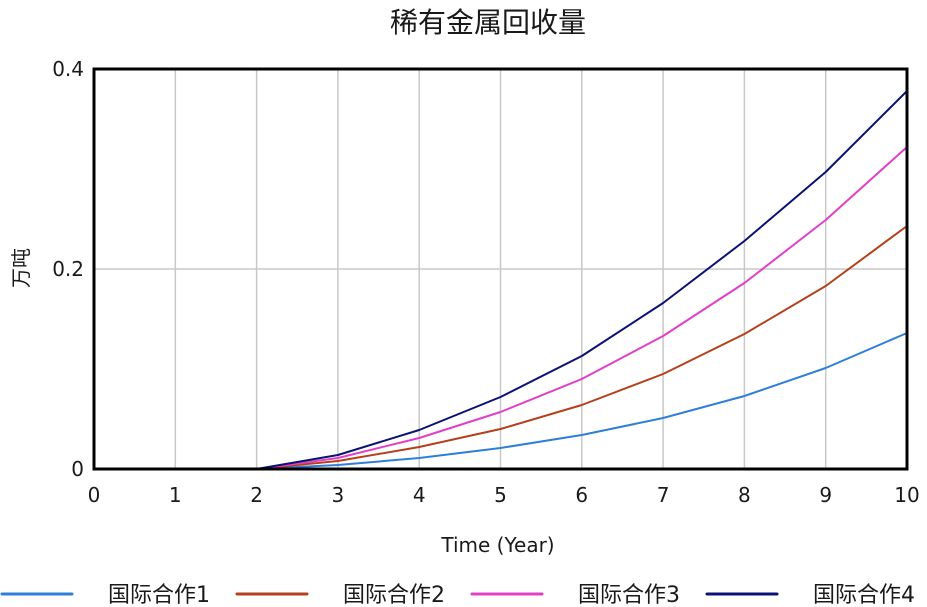 This screenshot has height=607, width=927. I want to click on y-tick-label: 0, so click(77, 469).